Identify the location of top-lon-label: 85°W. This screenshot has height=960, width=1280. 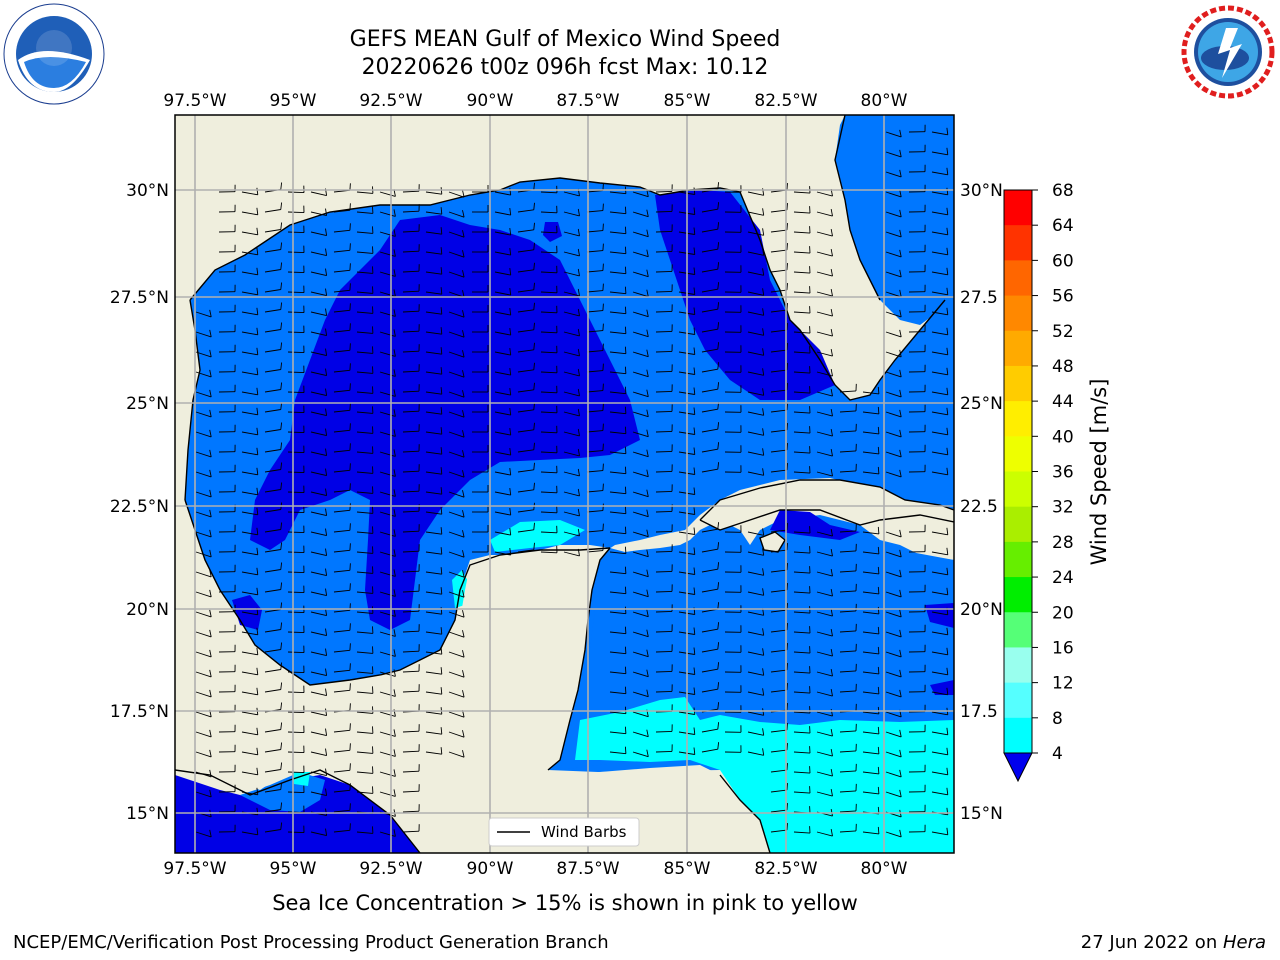
(687, 101).